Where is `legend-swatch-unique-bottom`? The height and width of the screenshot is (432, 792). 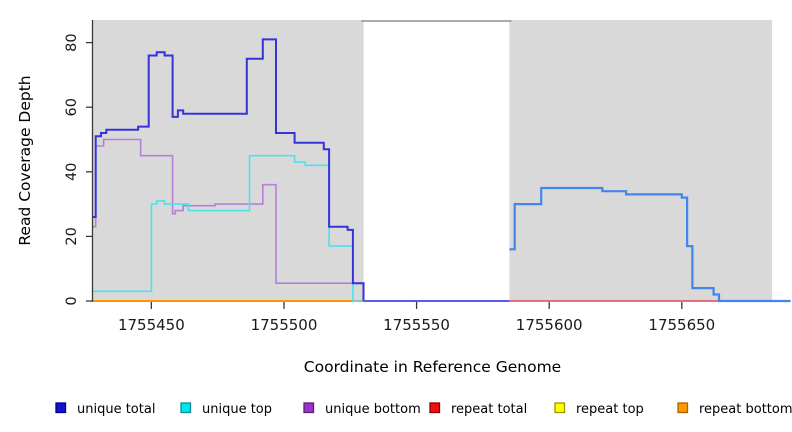
legend-swatch-unique-bottom is located at coordinates (309, 408).